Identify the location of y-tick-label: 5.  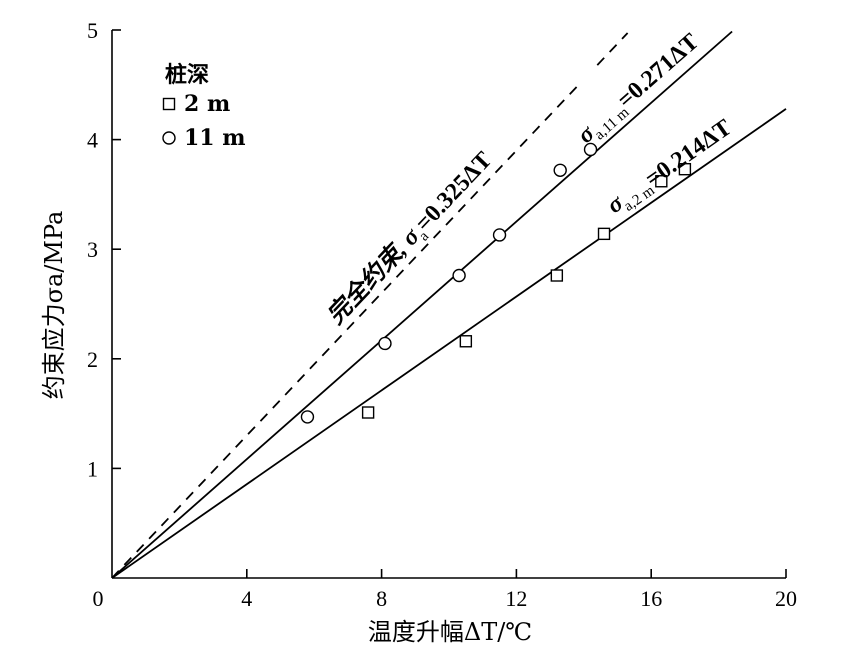
(92, 30).